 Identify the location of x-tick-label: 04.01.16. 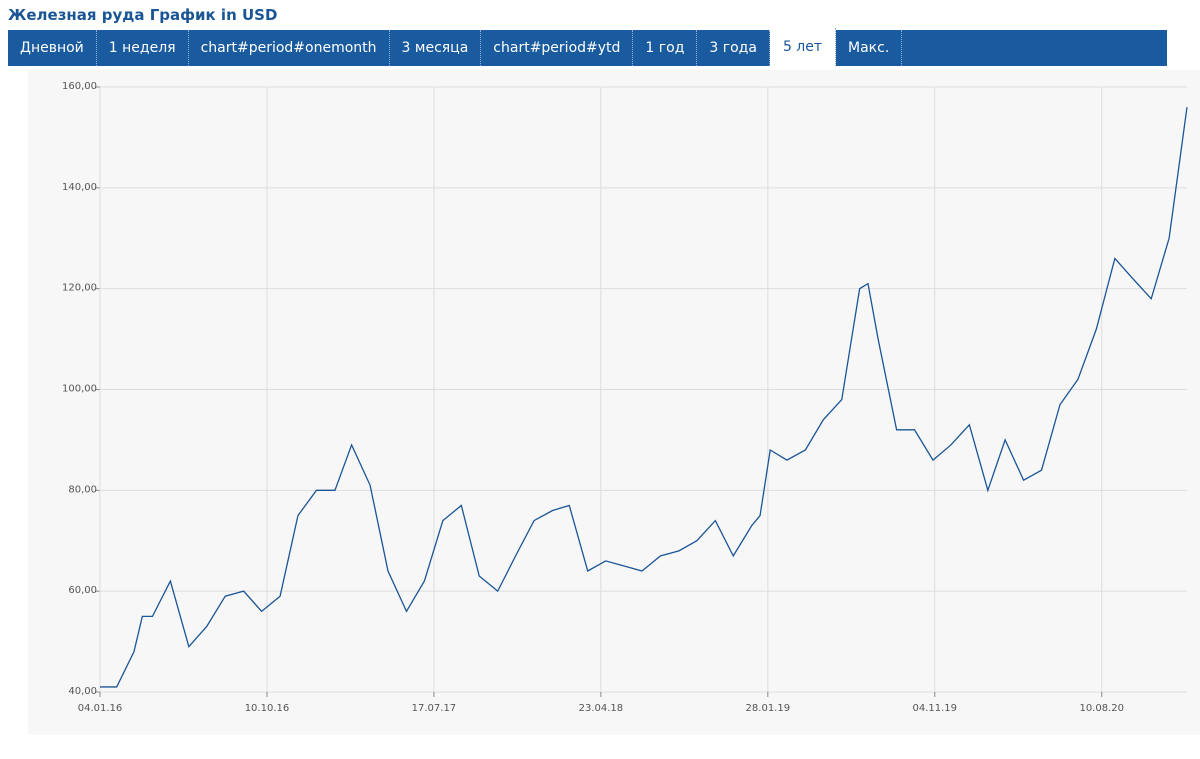
(100, 708).